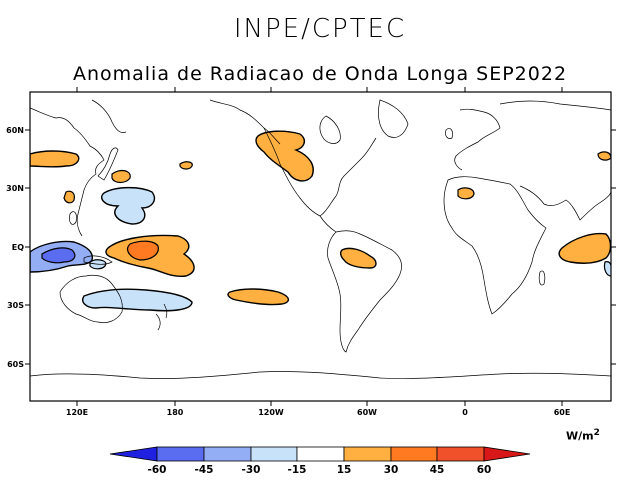 The image size is (640, 494). What do you see at coordinates (364, 291) in the screenshot?
I see `coast-south-america` at bounding box center [364, 291].